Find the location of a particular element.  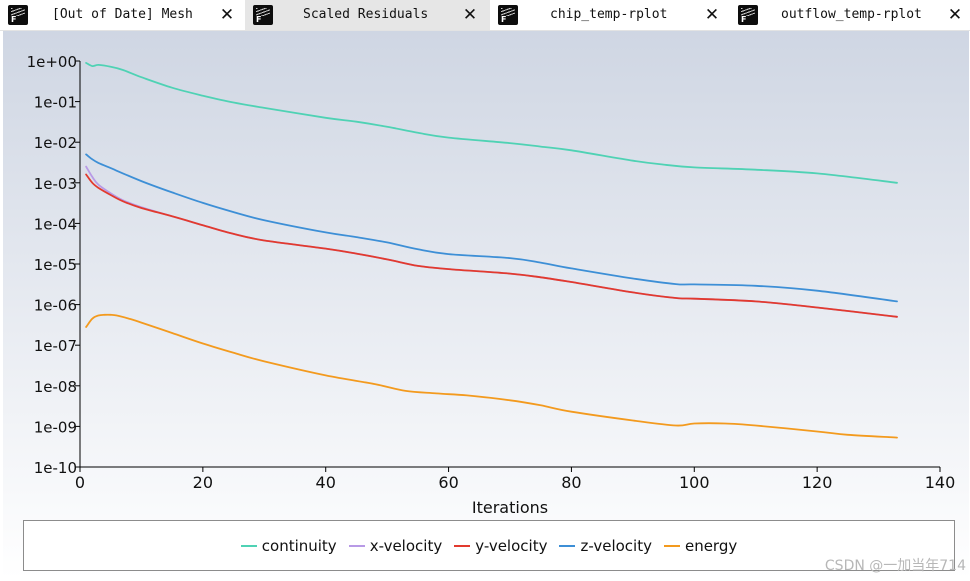

y-tick-label: 1e-02 is located at coordinates (55, 143).